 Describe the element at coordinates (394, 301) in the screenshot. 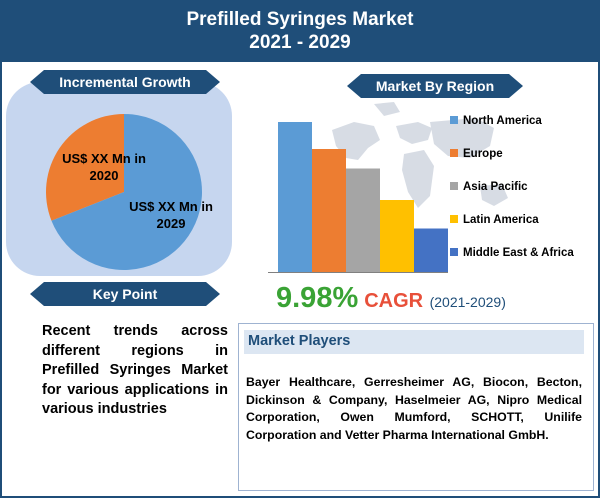

I see `cagr-label: CAGR` at that location.